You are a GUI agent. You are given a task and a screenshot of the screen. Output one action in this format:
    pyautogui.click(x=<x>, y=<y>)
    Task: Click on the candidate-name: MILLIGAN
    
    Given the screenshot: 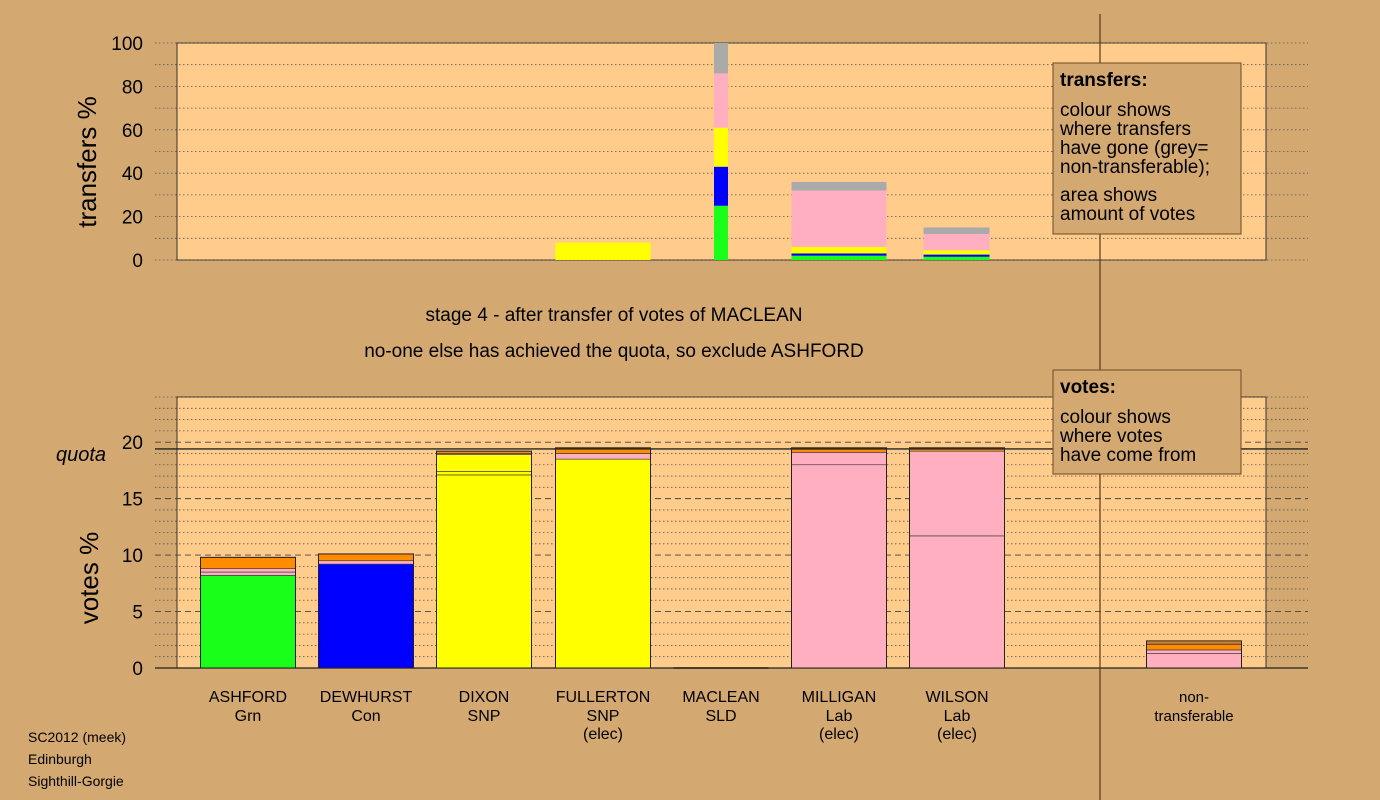 What is the action you would take?
    pyautogui.click(x=839, y=697)
    